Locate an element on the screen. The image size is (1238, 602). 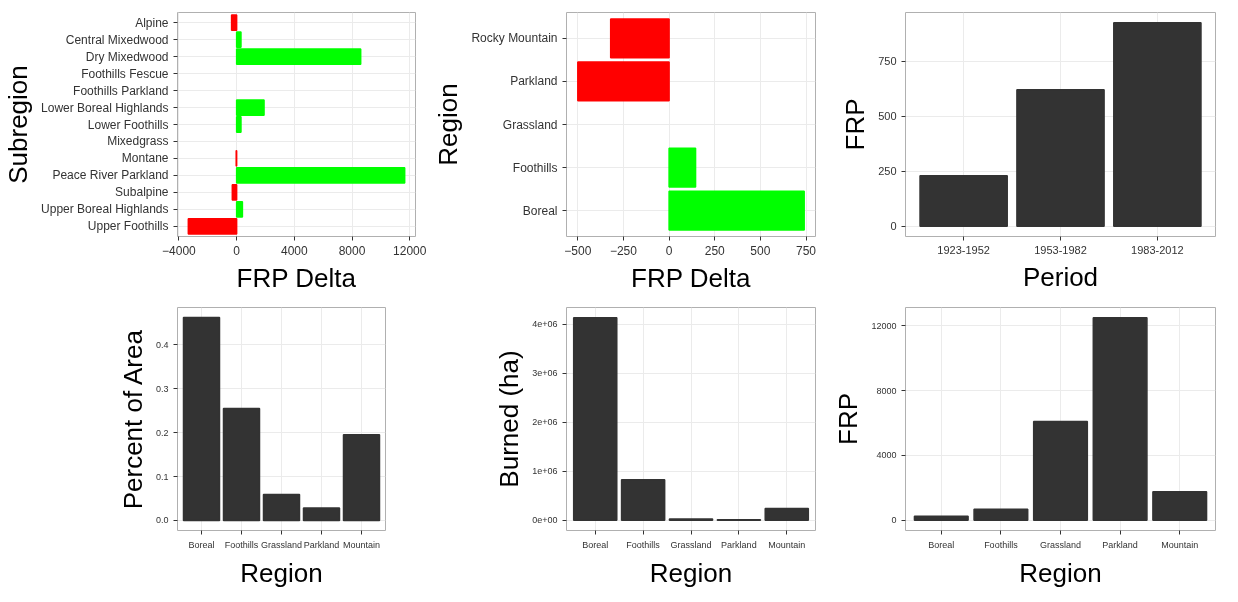
y-tick-label: 1e+06 is located at coordinates (545, 471).